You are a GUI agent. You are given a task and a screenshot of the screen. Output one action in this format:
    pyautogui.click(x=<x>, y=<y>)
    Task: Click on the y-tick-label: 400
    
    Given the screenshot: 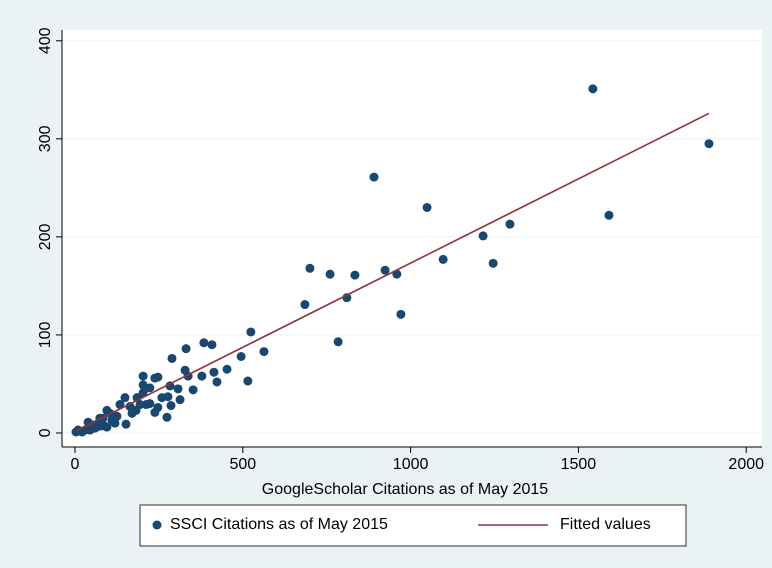 What is the action you would take?
    pyautogui.click(x=45, y=40)
    